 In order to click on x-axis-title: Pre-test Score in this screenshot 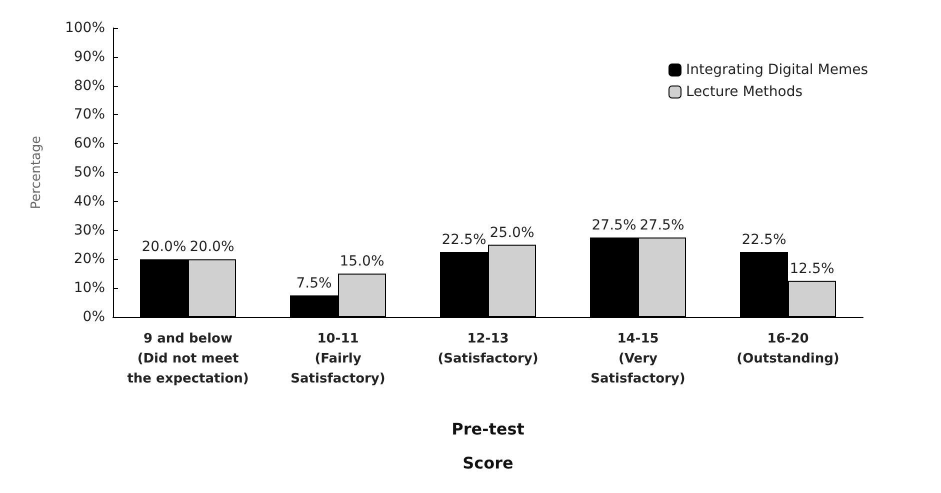, I will do `click(488, 446)`.